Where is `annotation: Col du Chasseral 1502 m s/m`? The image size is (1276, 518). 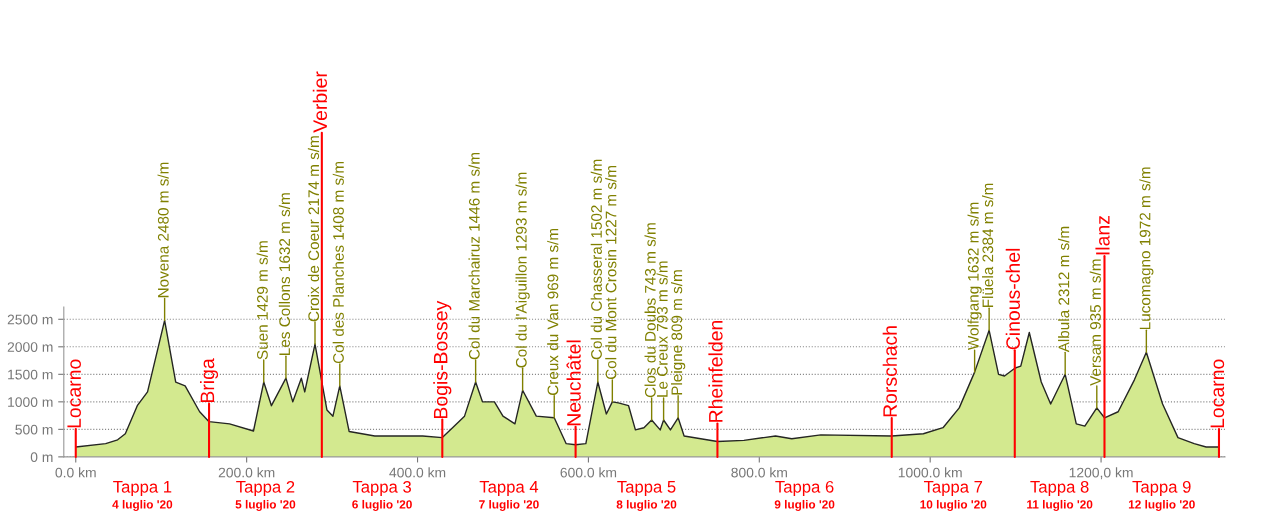
annotation: Col du Chasseral 1502 m s/m is located at coordinates (596, 259).